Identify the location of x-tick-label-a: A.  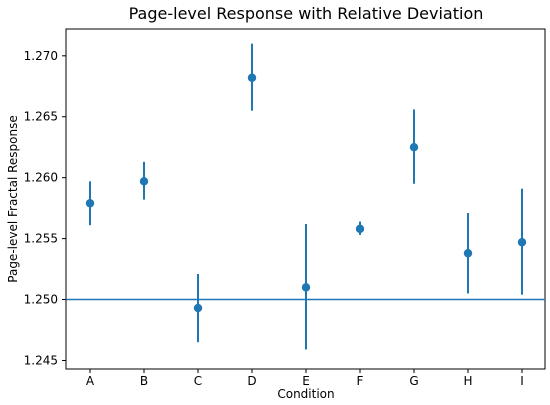
(90, 381).